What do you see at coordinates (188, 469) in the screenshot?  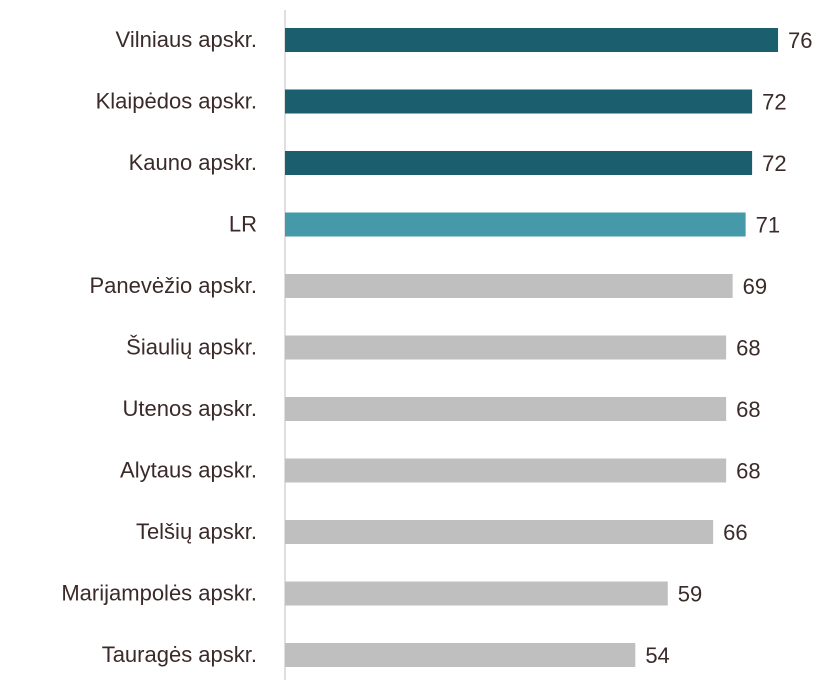 I see `category-label: Alytaus apskr.` at bounding box center [188, 469].